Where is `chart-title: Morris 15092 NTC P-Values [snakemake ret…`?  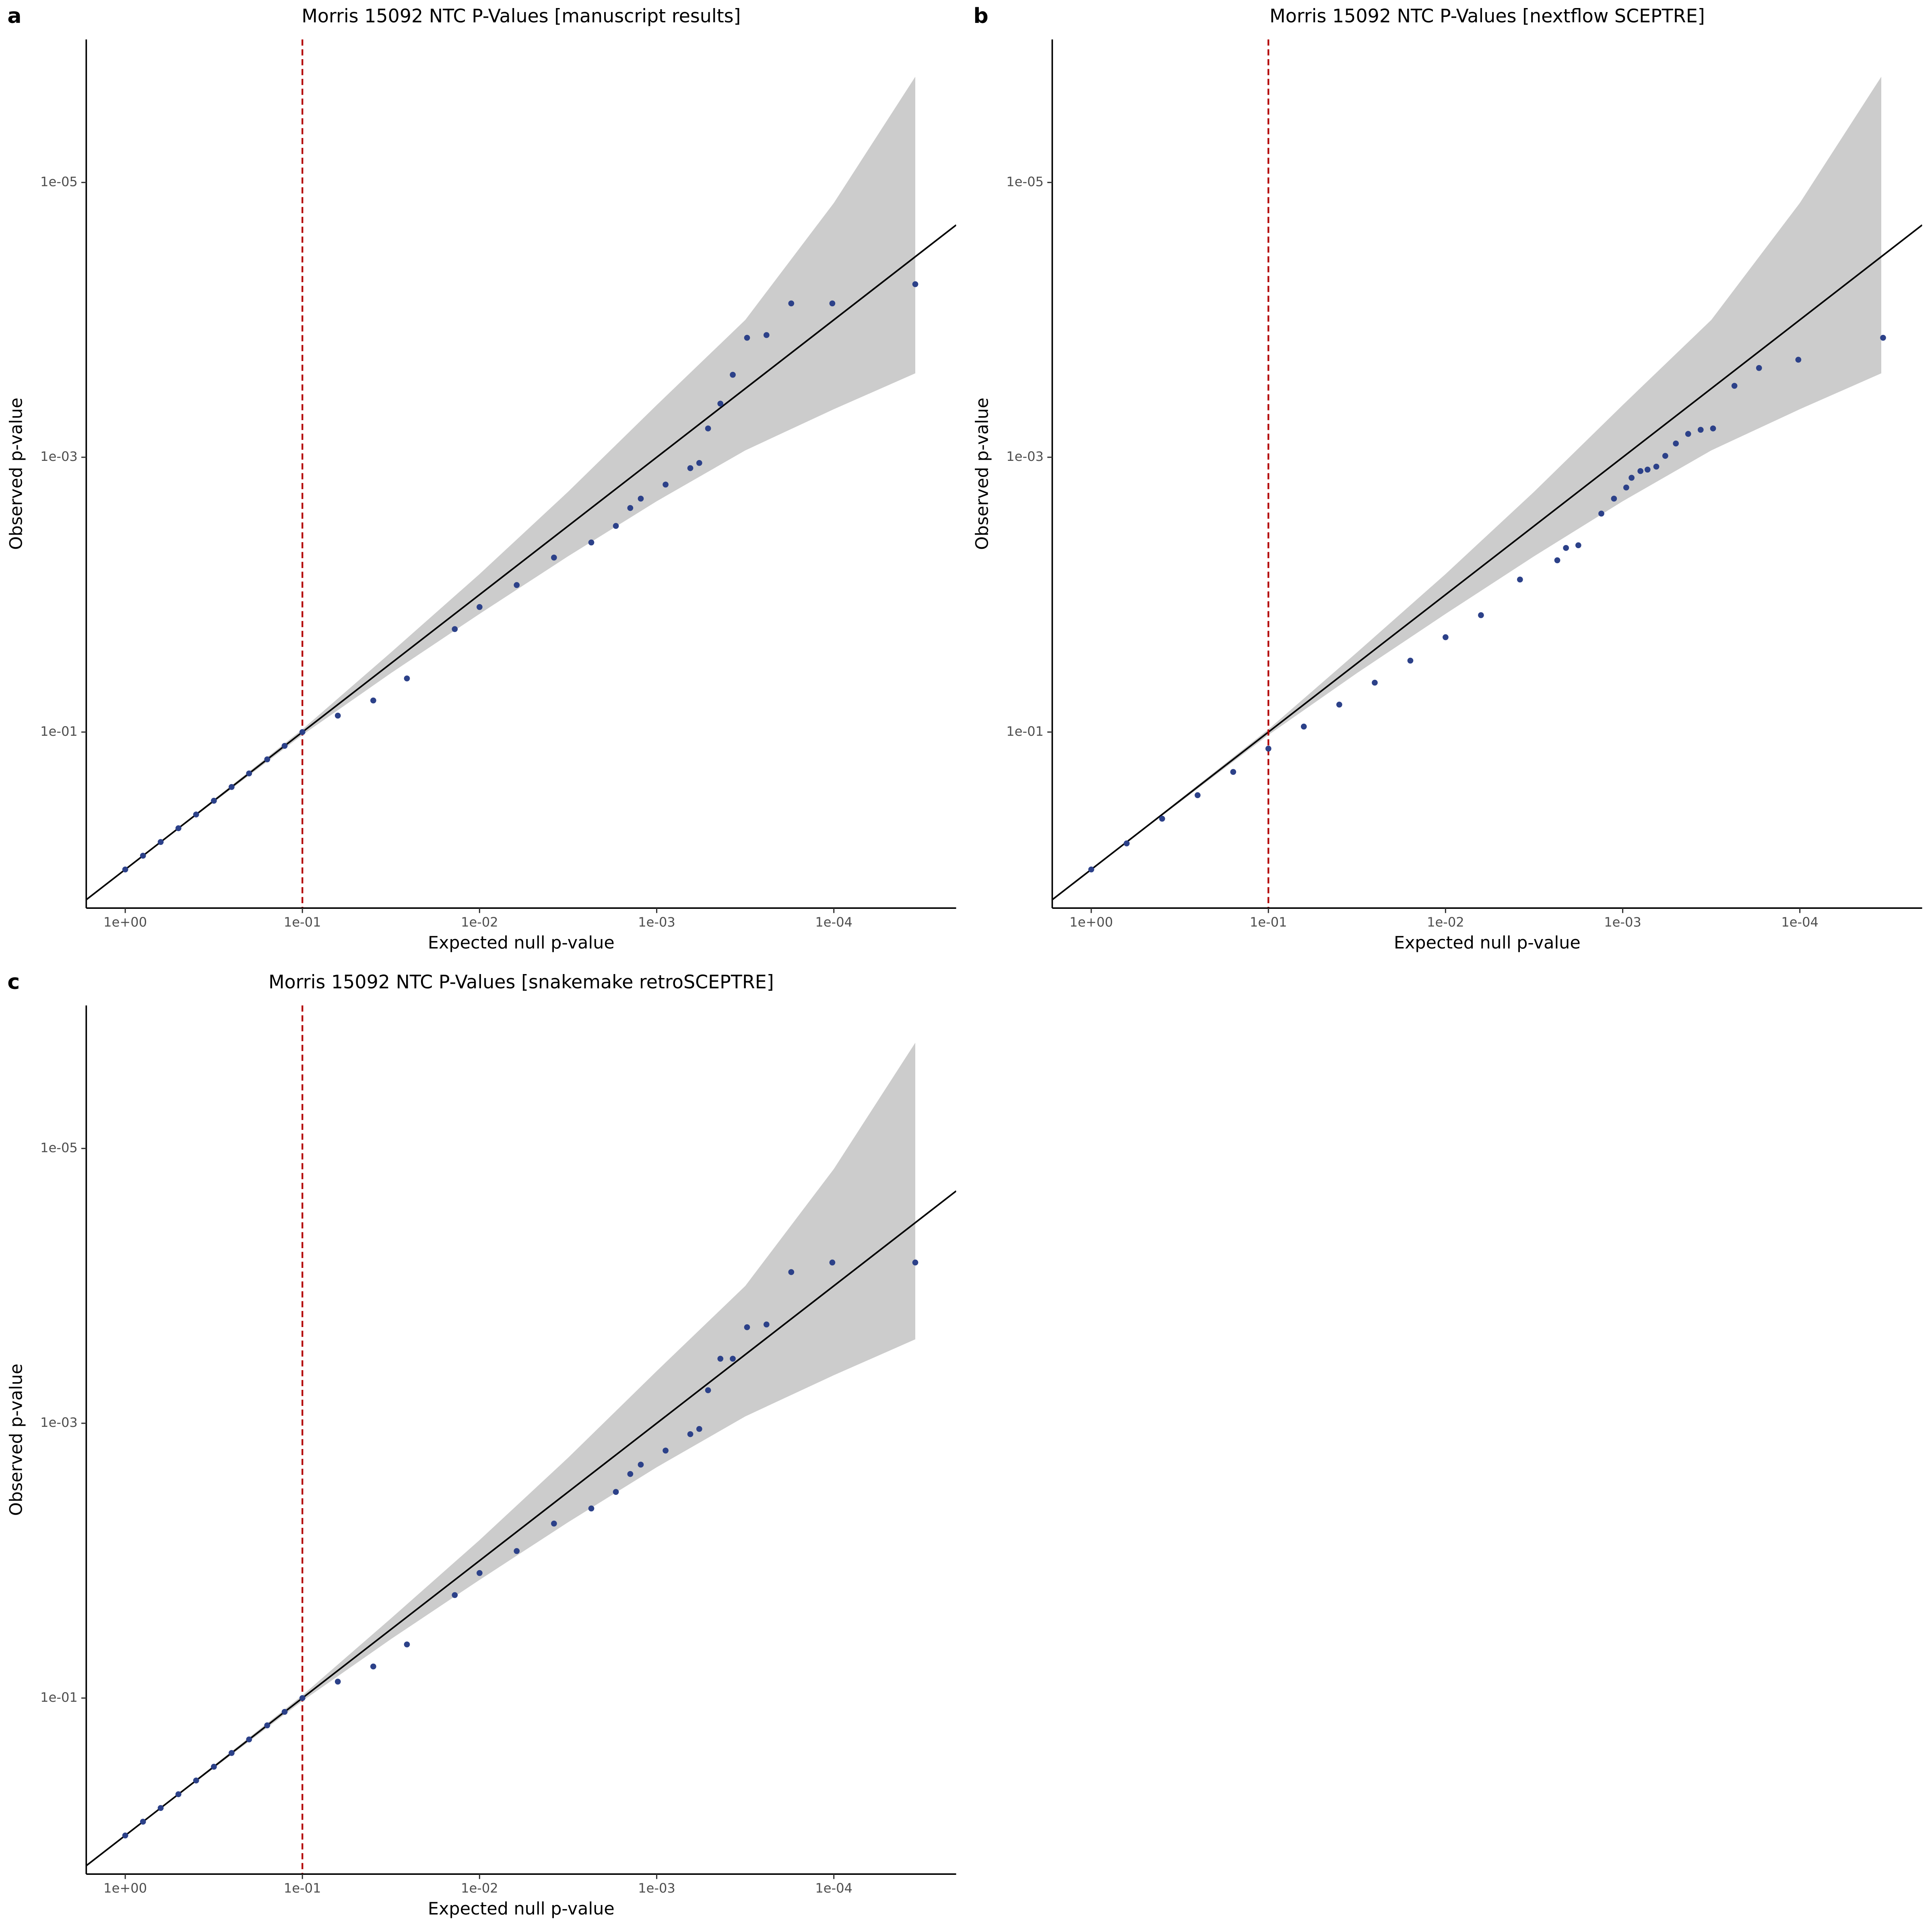 chart-title: Morris 15092 NTC P-Values [snakemake ret… is located at coordinates (521, 982).